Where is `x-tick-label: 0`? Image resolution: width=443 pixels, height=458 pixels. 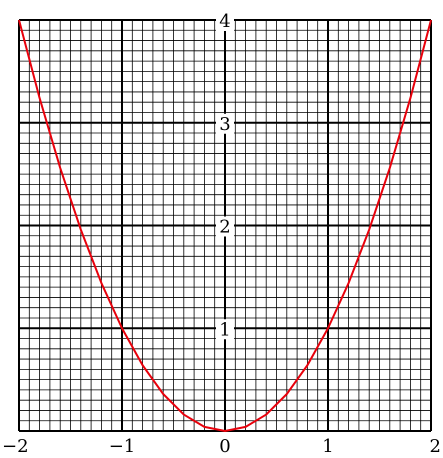
x-tick-label: 0 is located at coordinates (224, 446).